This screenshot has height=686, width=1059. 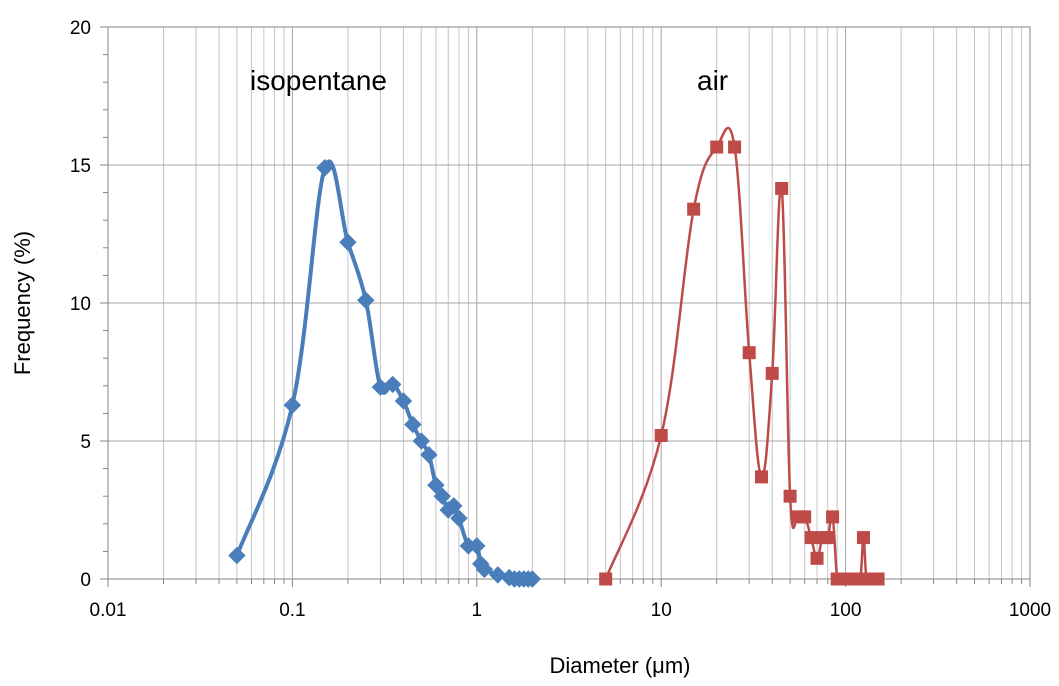 I want to click on x-tick-label: 1, so click(x=477, y=610).